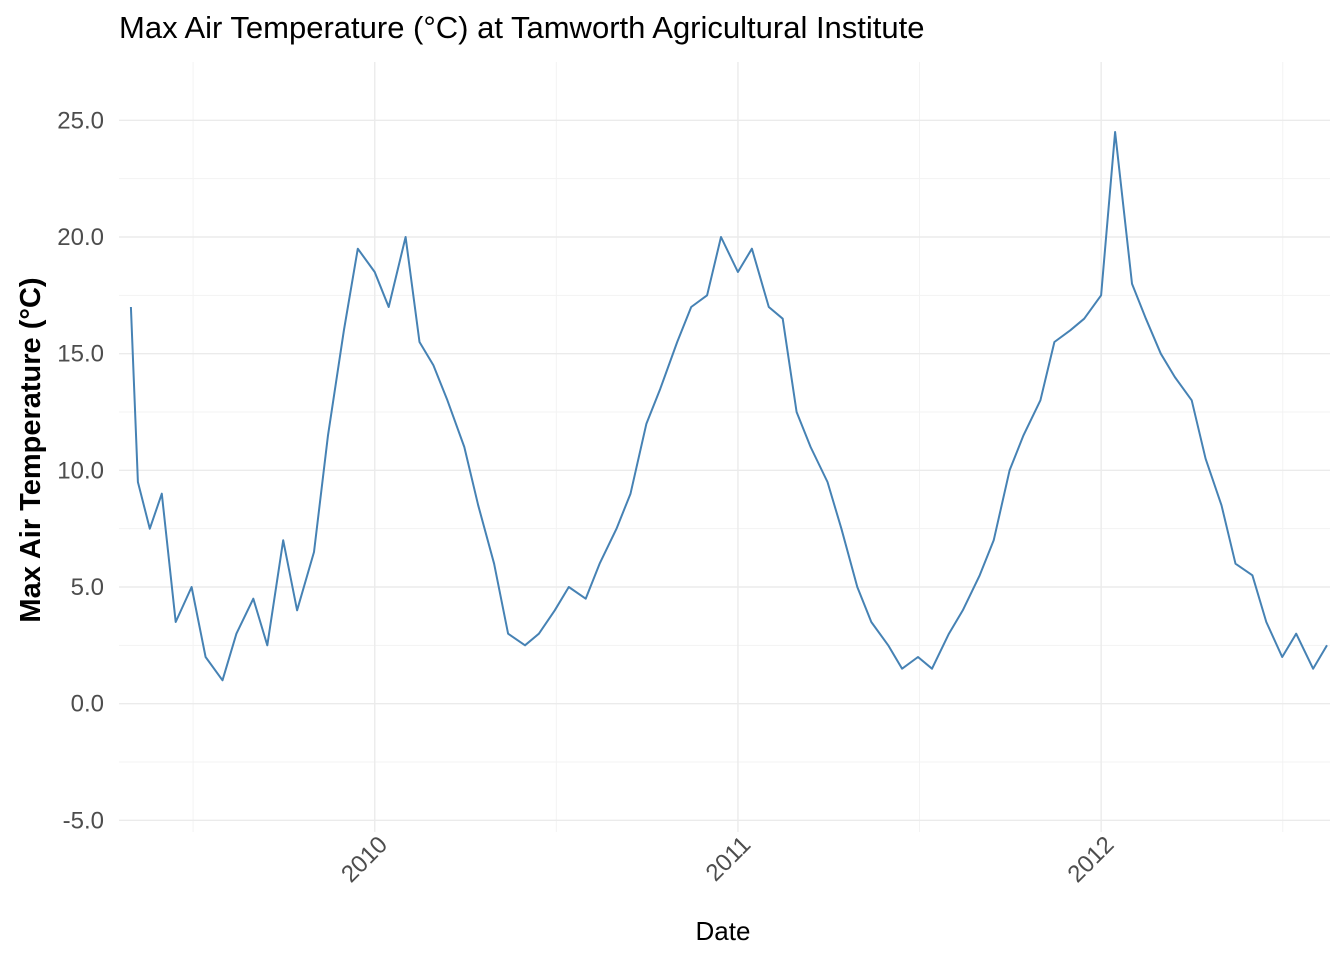 This screenshot has width=1344, height=960. I want to click on x-tick-label: 2011, so click(729, 859).